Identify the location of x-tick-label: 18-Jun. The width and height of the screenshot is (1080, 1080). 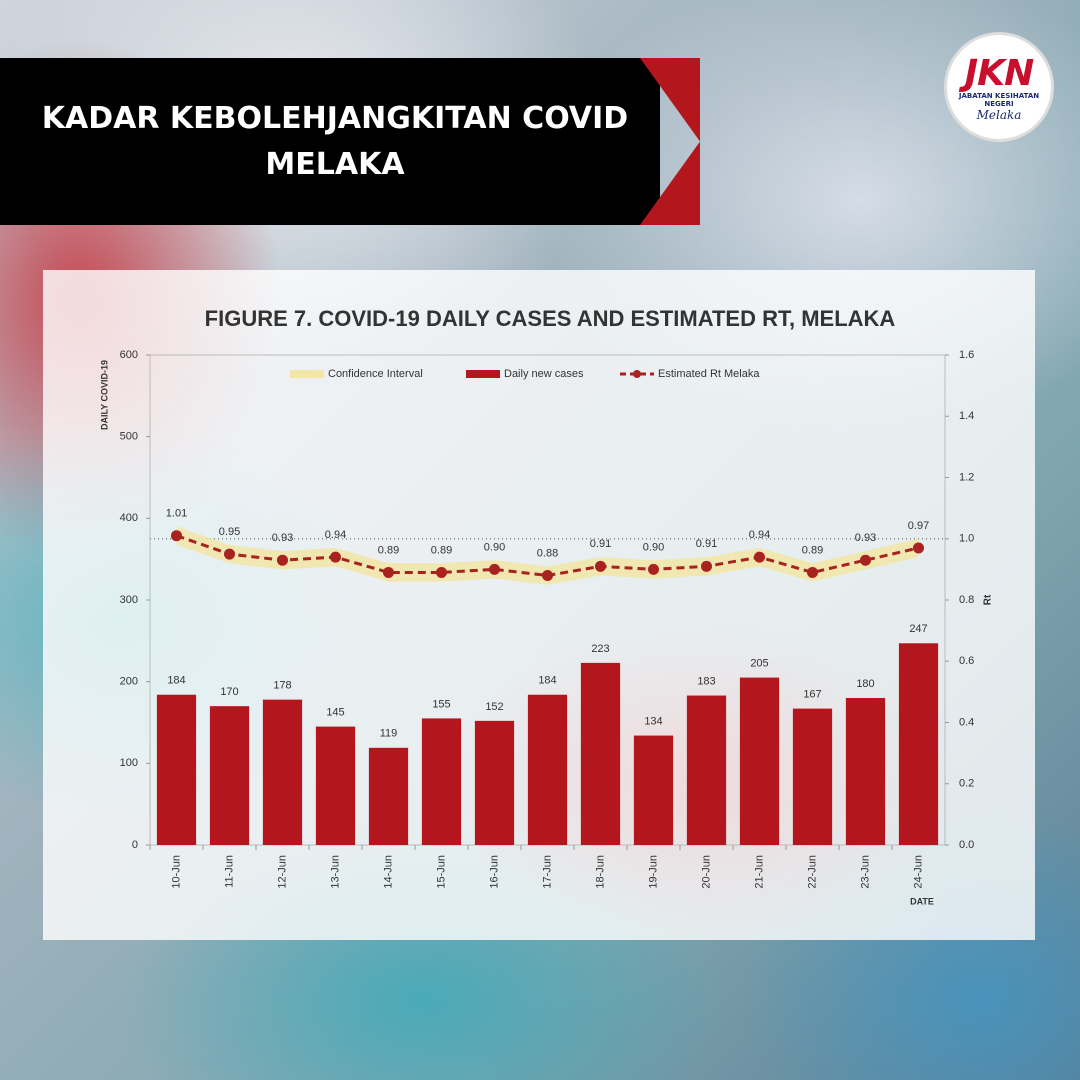
(600, 872).